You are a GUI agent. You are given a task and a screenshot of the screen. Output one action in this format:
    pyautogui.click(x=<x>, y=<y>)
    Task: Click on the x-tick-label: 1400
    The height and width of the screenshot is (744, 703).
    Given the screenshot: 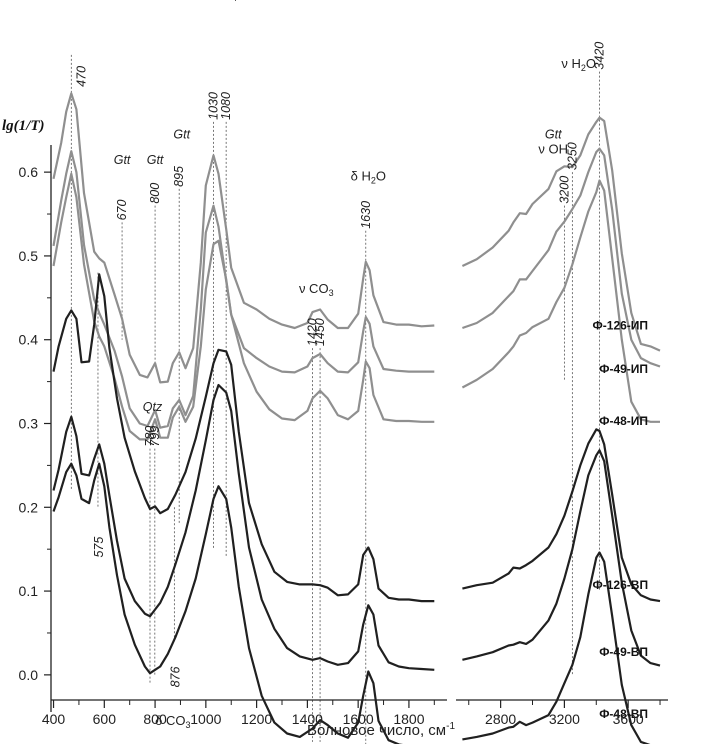 What is the action you would take?
    pyautogui.click(x=307, y=719)
    